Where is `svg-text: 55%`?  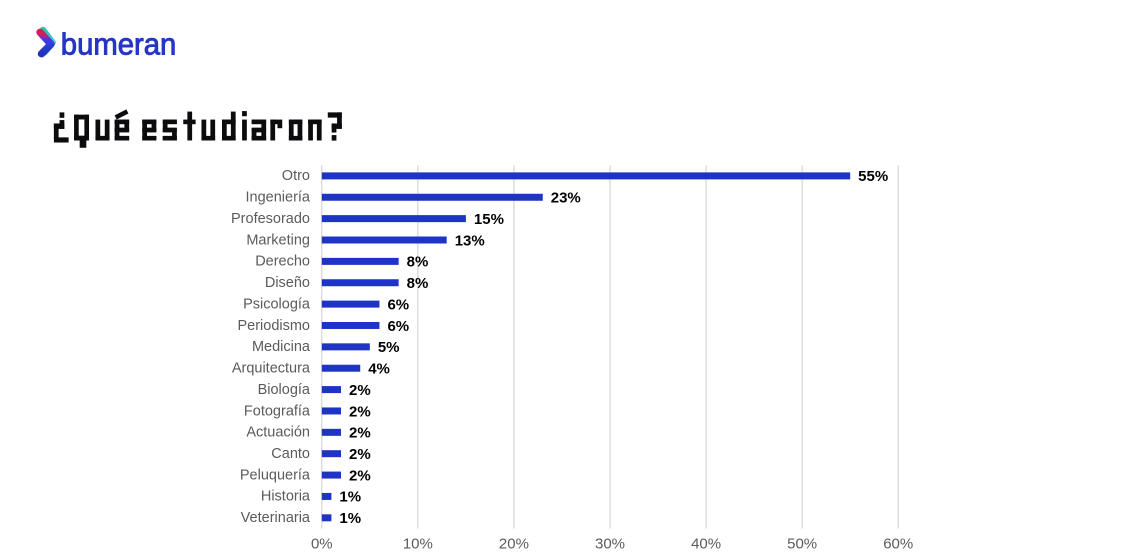
svg-text: 55% is located at coordinates (873, 176).